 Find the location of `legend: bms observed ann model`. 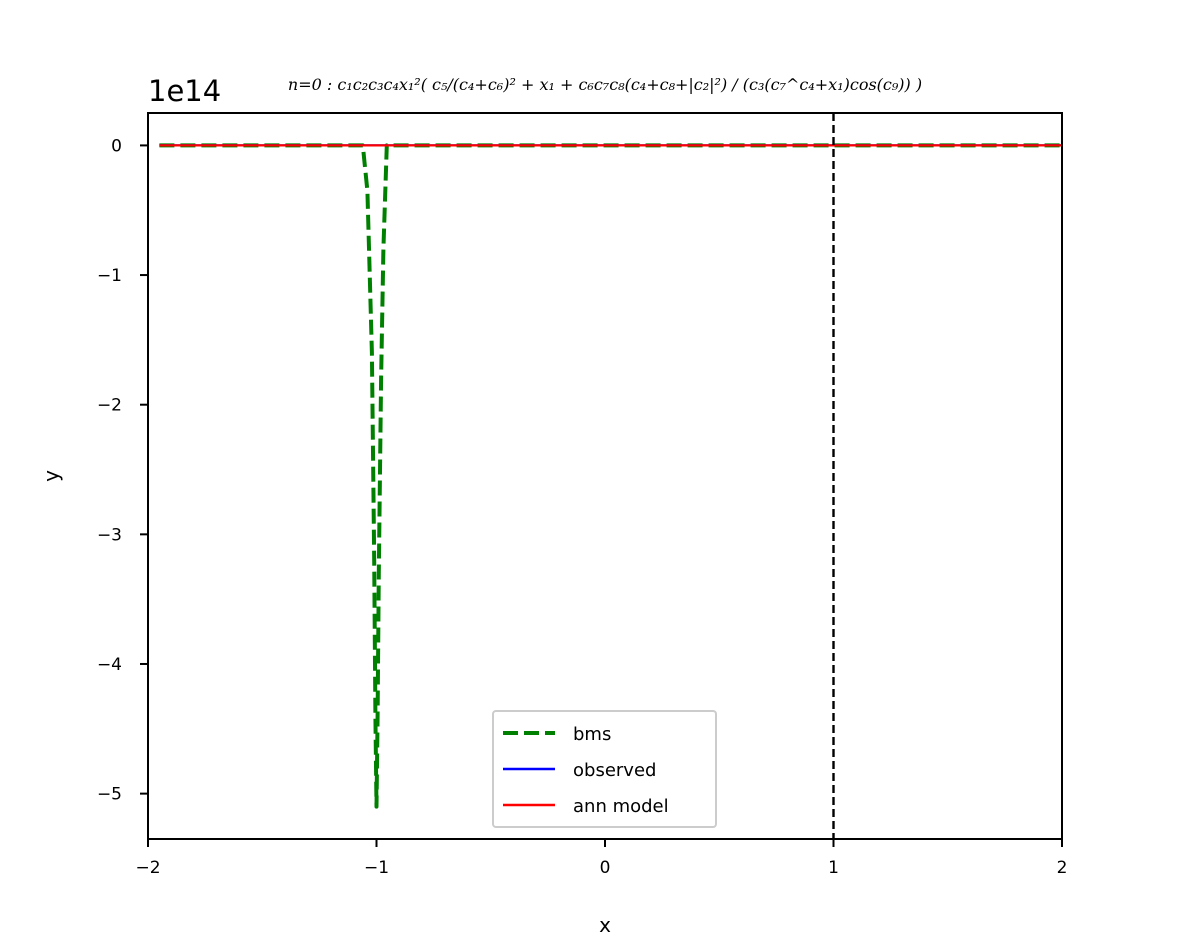

legend: bms observed ann model is located at coordinates (604, 769).